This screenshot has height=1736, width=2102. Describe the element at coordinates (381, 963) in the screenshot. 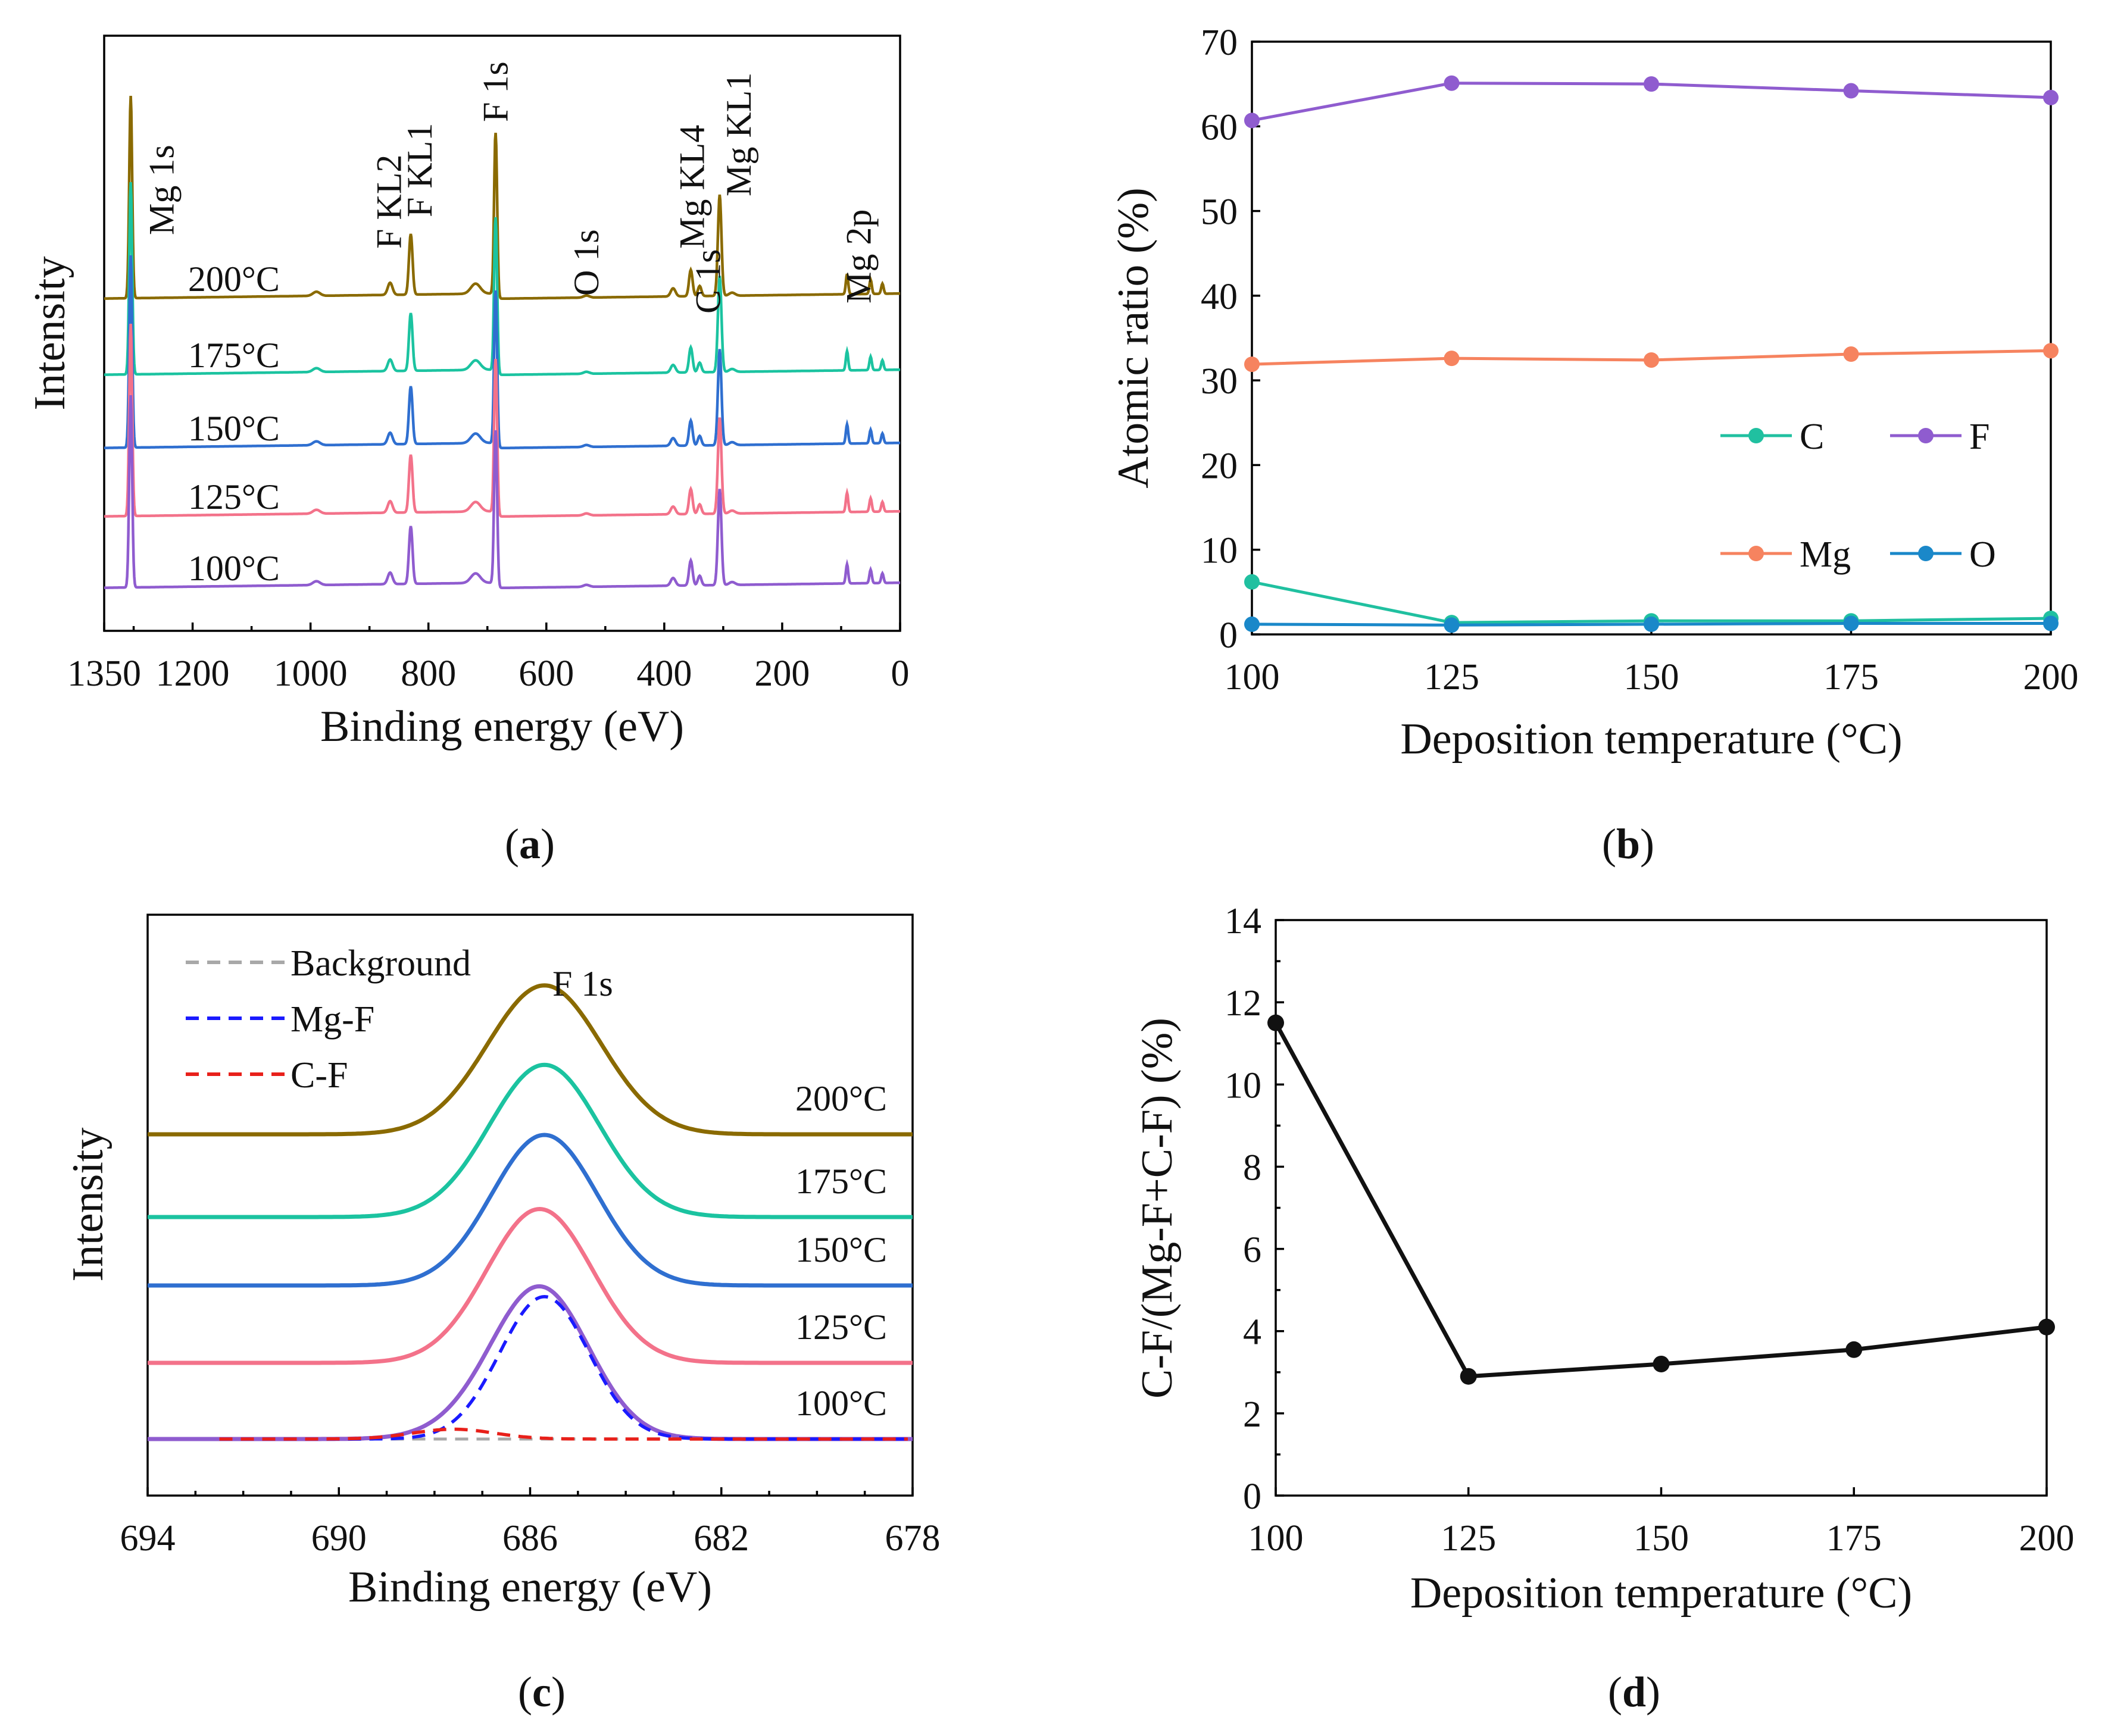

I see `legend-label: Background` at that location.